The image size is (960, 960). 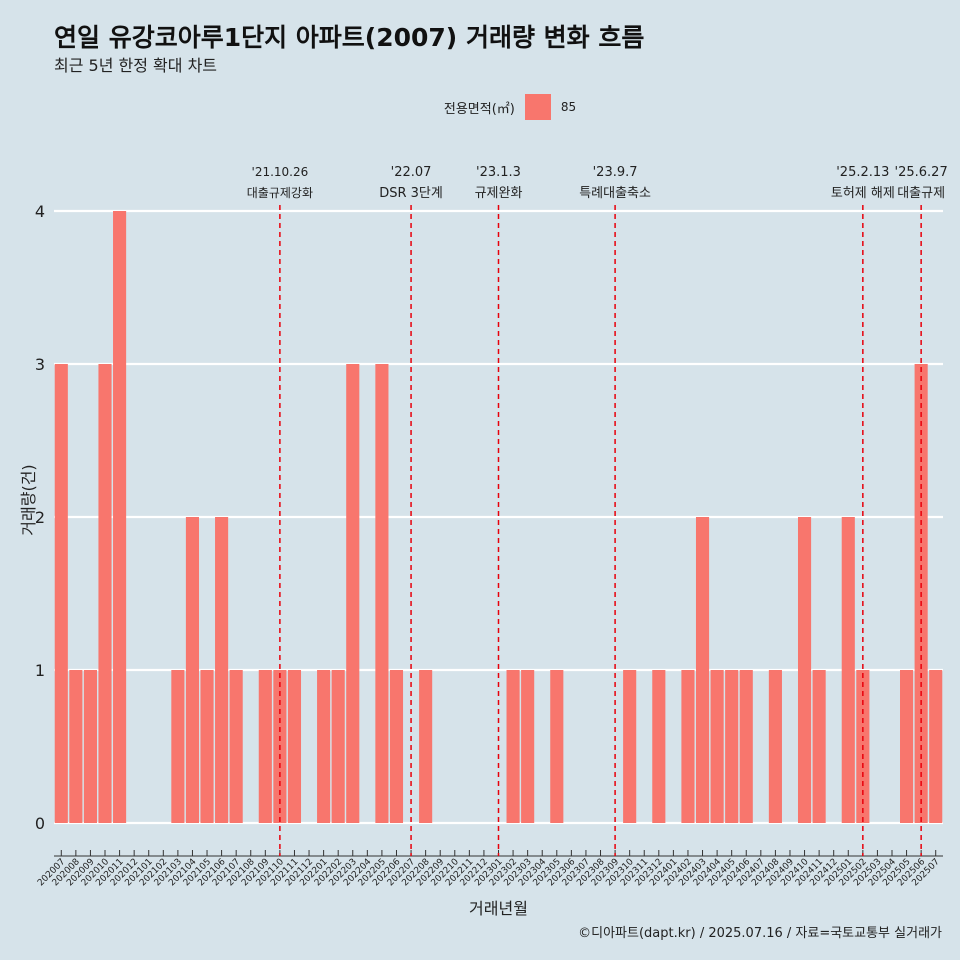 I want to click on event-date-label: '25.6.27, so click(x=921, y=172).